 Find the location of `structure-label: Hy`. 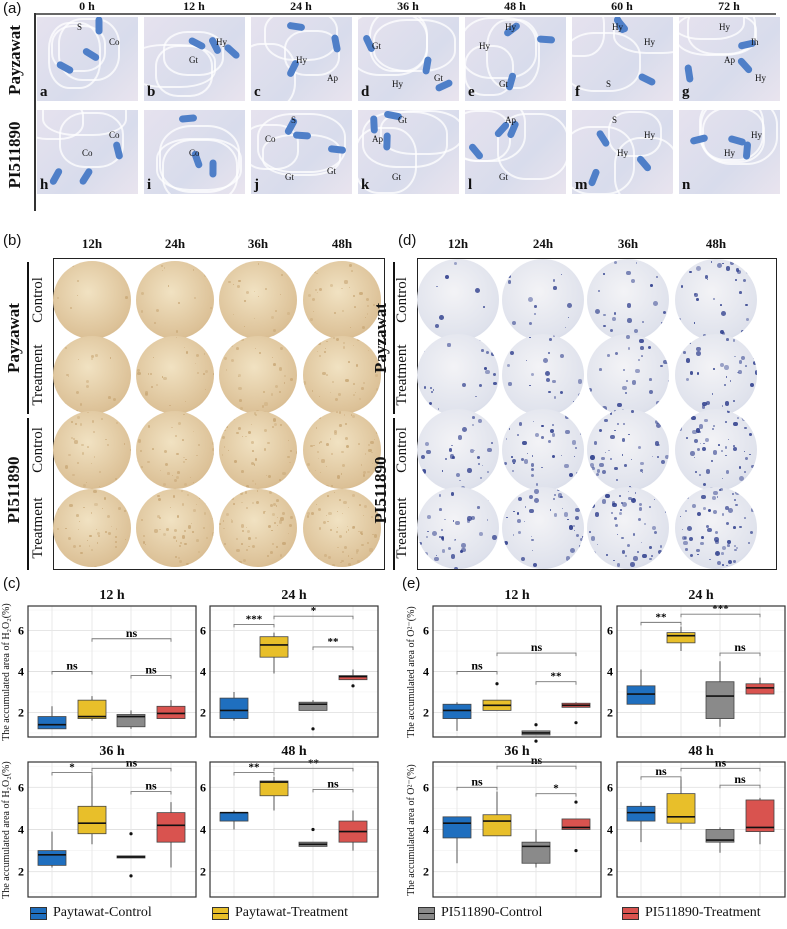

structure-label: Hy is located at coordinates (649, 135).